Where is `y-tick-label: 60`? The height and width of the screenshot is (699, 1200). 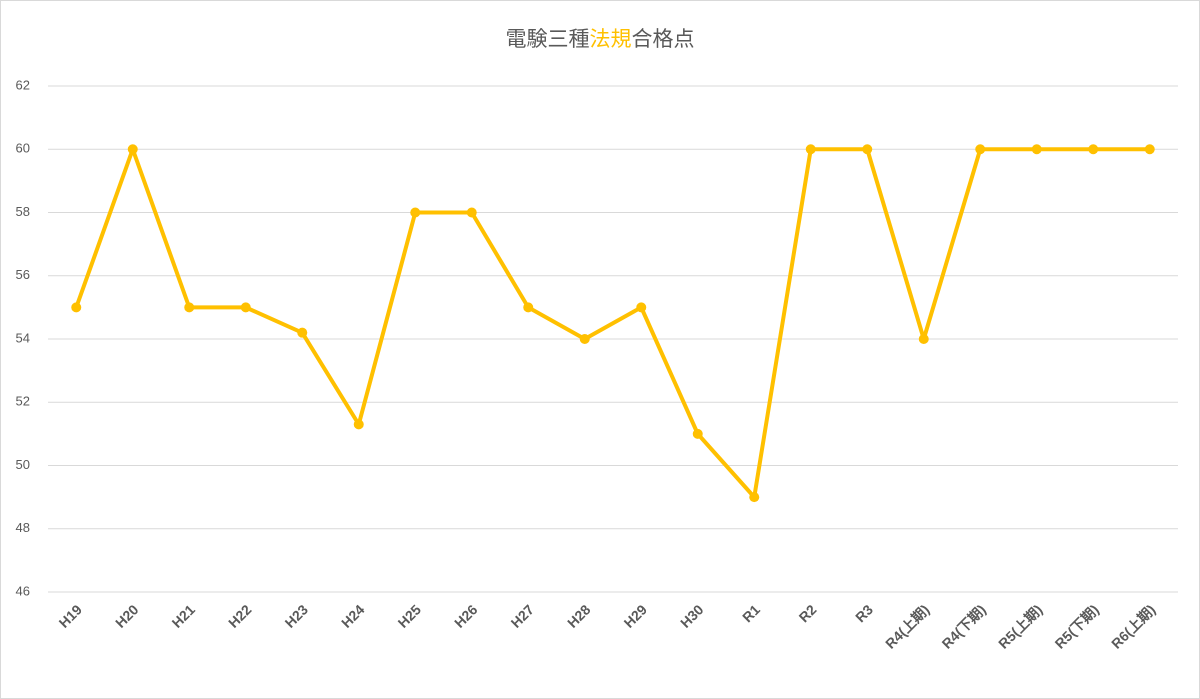
y-tick-label: 60 is located at coordinates (23, 148).